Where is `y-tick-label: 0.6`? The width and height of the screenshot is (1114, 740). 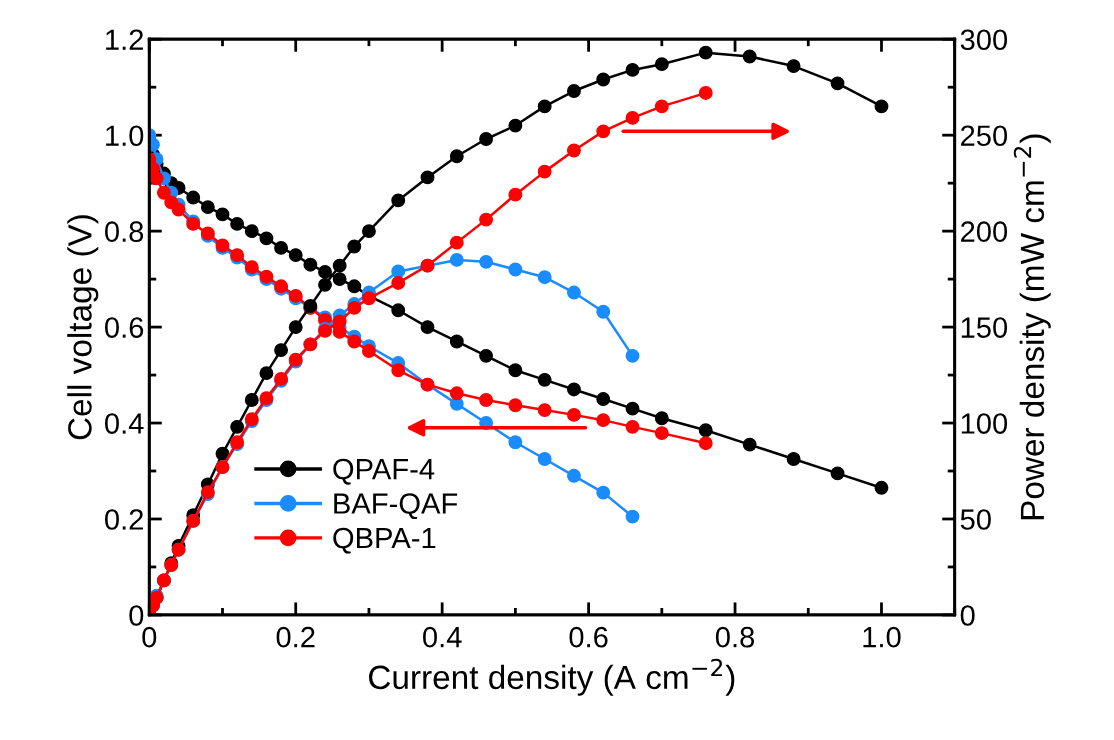 y-tick-label: 0.6 is located at coordinates (124, 327).